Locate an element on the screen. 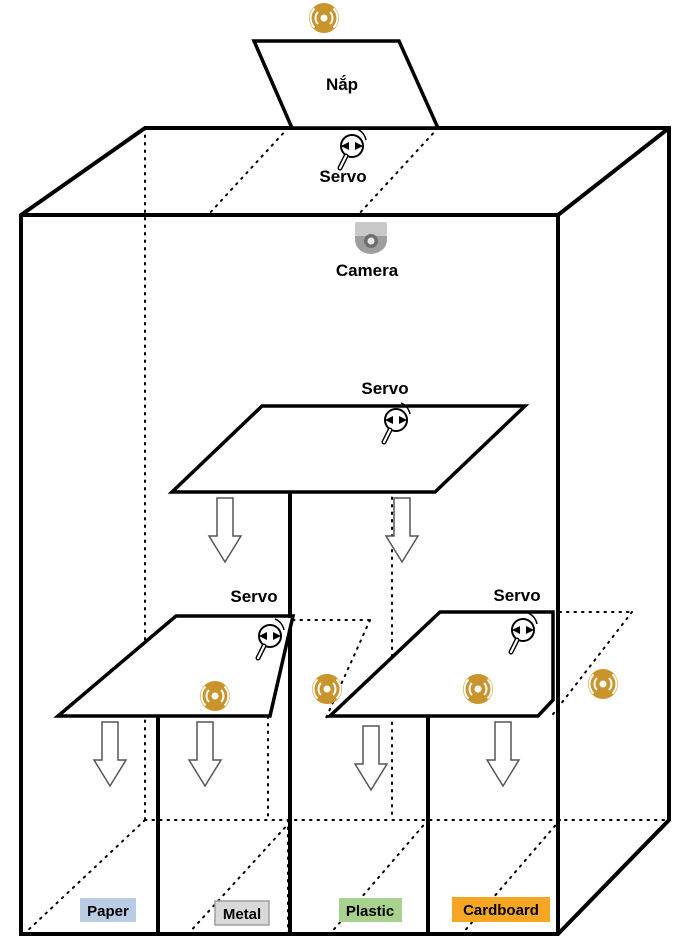 This screenshot has width=695, height=945. lid is located at coordinates (346, 84).